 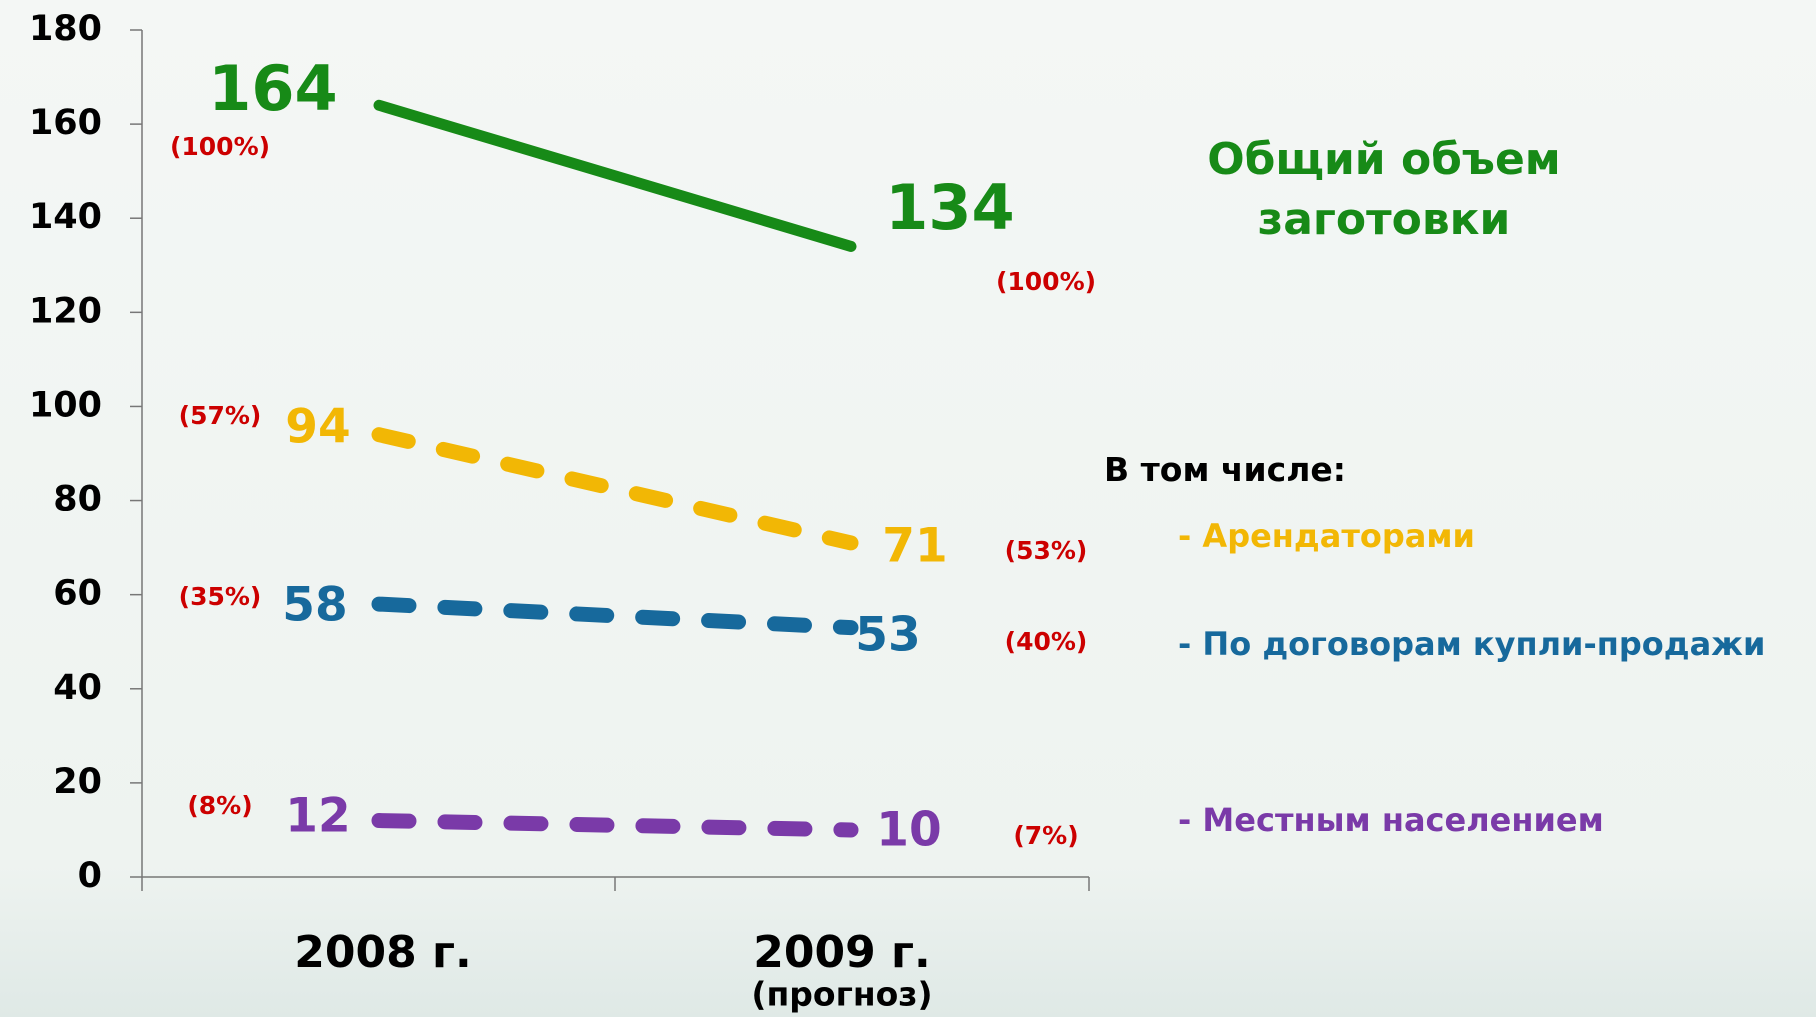 What do you see at coordinates (77, 594) in the screenshot?
I see `y-tick-label: 60` at bounding box center [77, 594].